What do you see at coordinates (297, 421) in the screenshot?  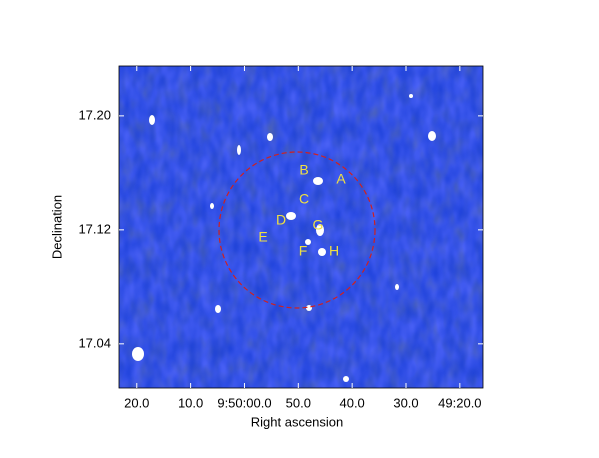 I see `x-axis-label: Right ascension` at bounding box center [297, 421].